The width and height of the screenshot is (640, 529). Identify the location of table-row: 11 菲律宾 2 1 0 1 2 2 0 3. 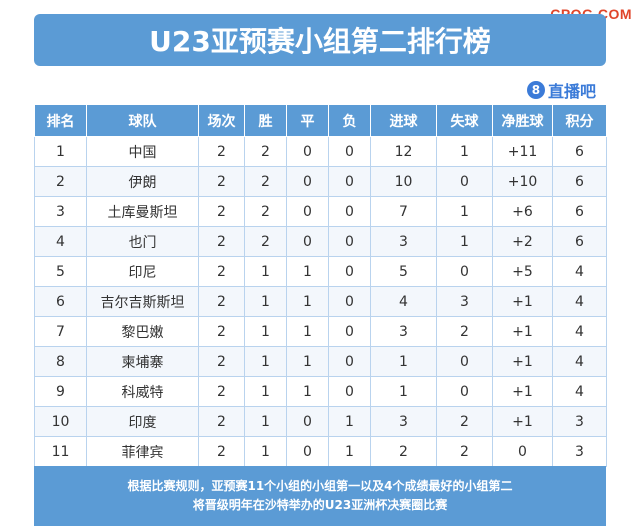
(320, 451).